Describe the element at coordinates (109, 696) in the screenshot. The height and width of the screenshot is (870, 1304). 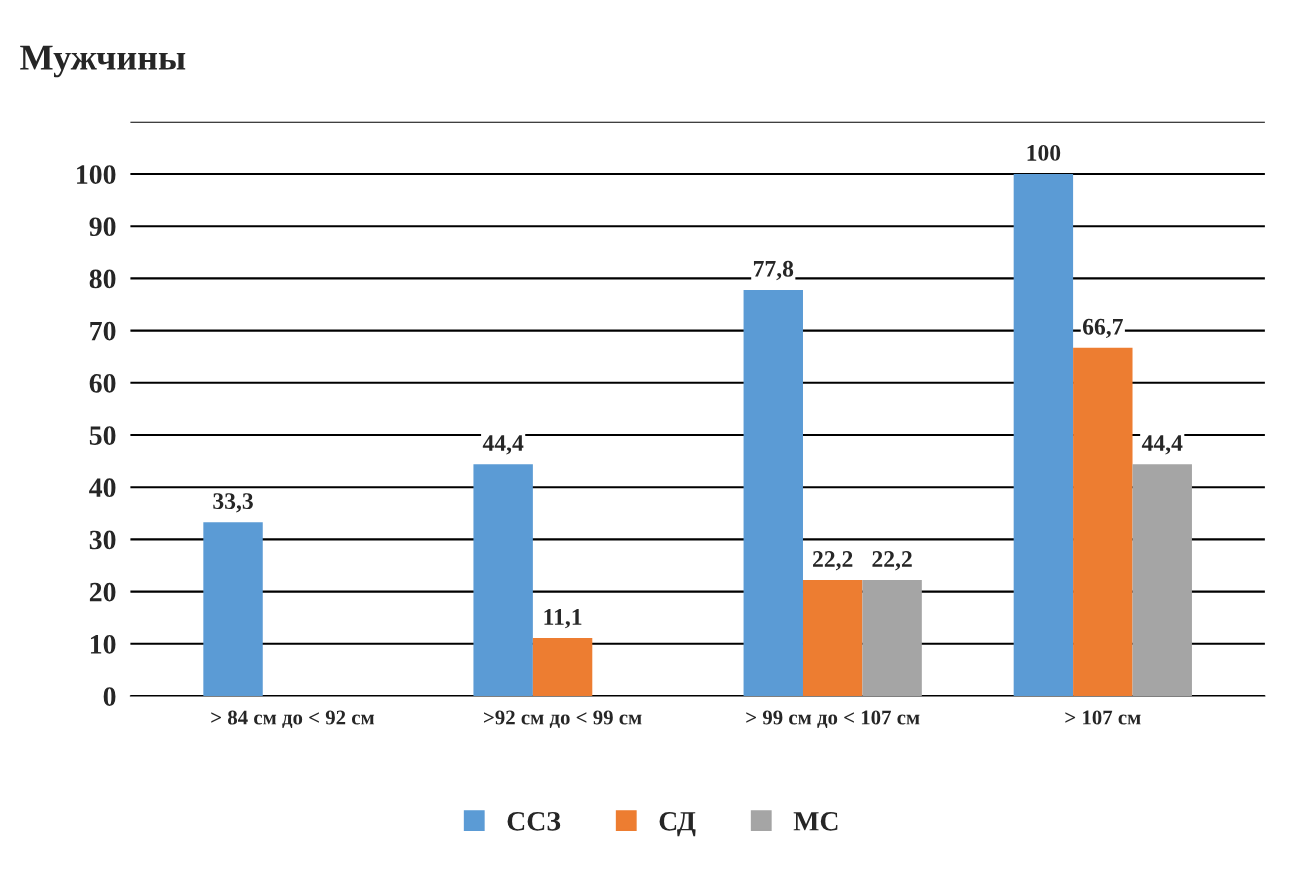
I see `y-tick-label: 0` at that location.